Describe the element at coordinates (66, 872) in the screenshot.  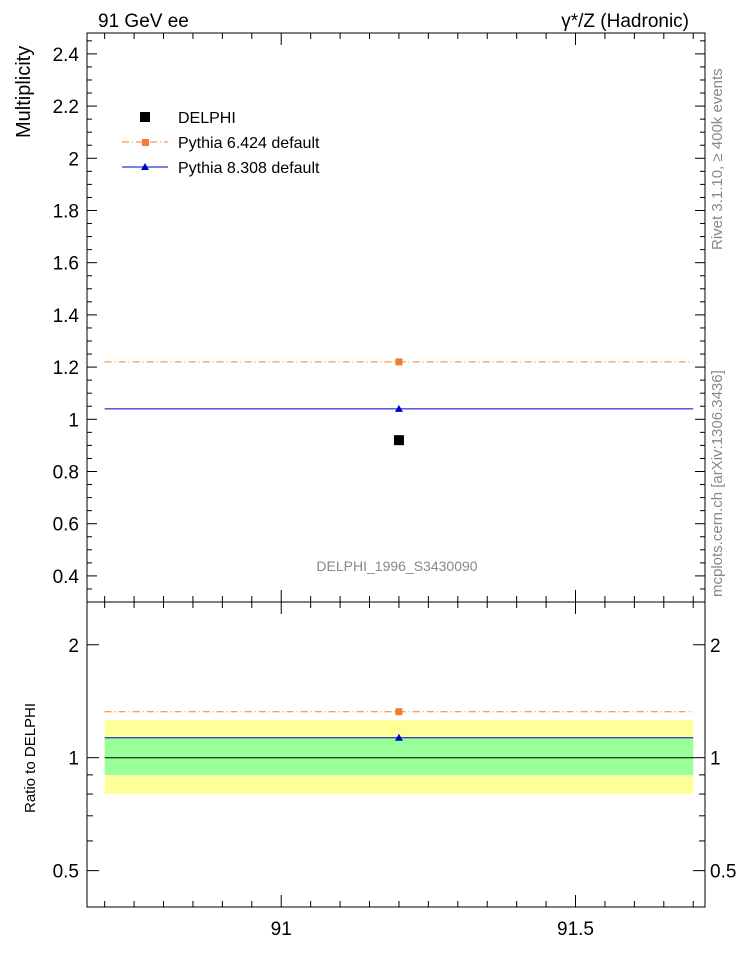
I see `ratio-ytick-label: 0.5` at that location.